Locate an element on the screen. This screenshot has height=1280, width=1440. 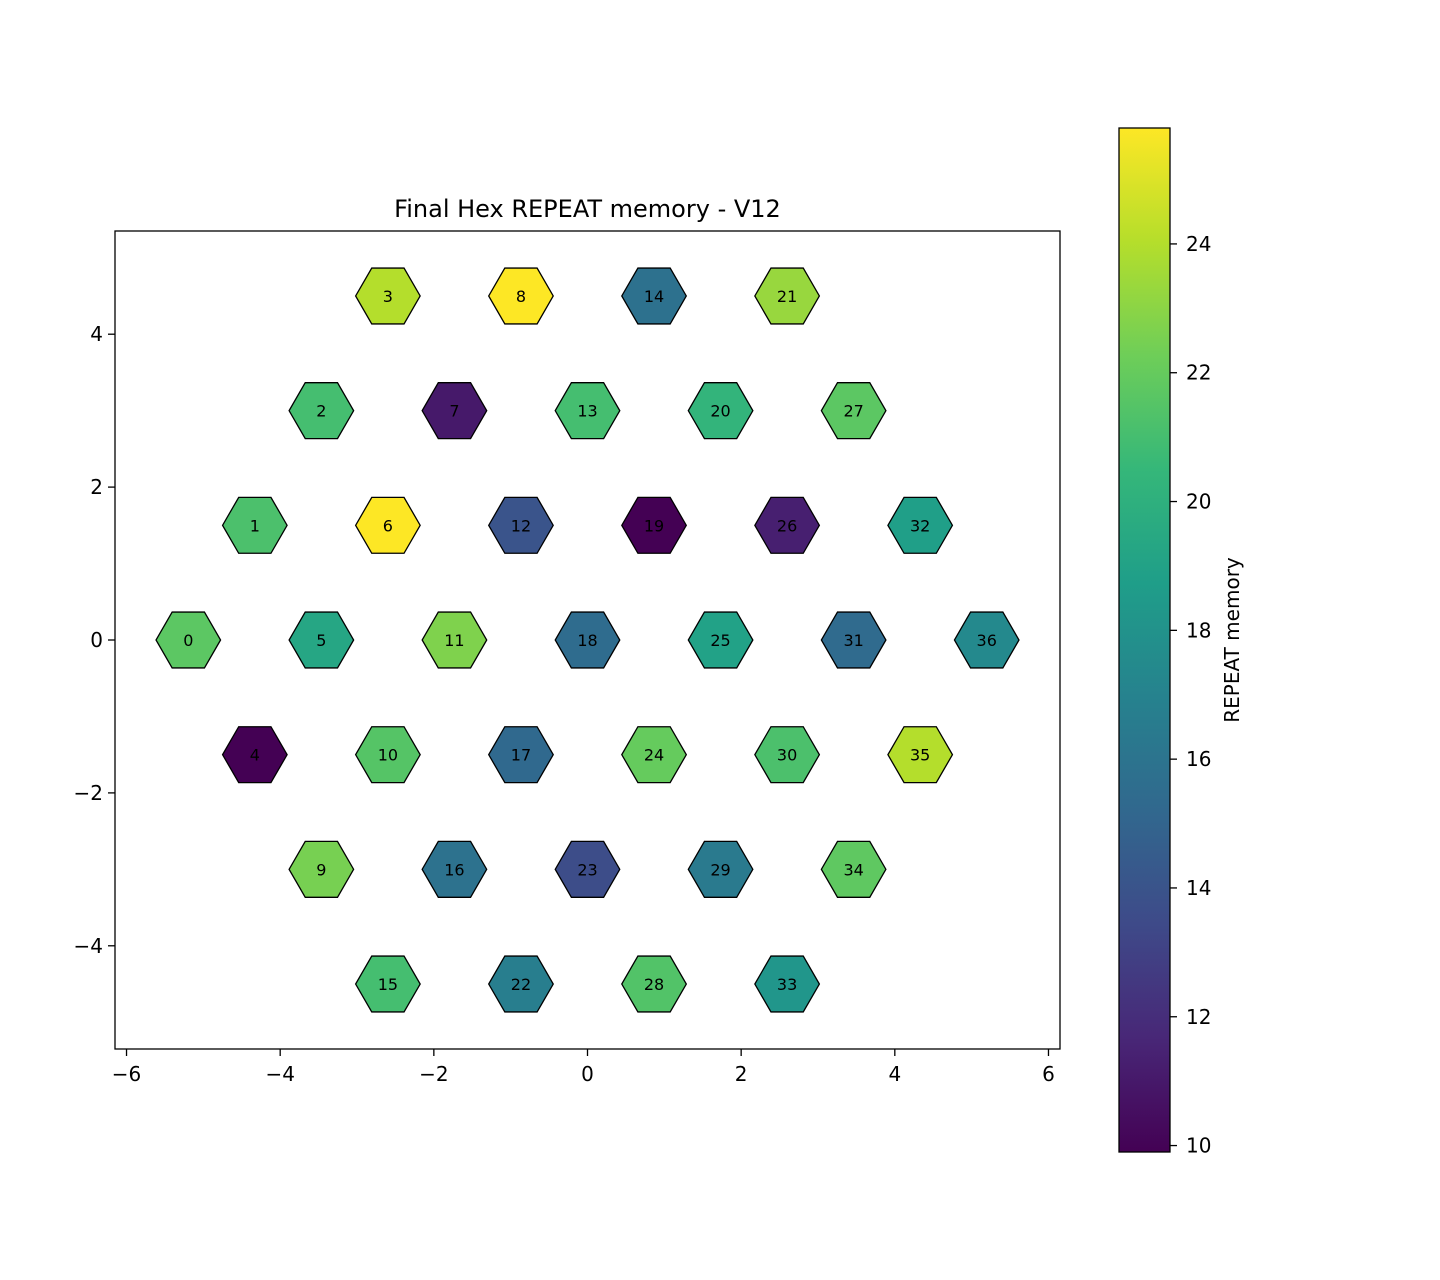
hex-label-17: 17 is located at coordinates (521, 755).